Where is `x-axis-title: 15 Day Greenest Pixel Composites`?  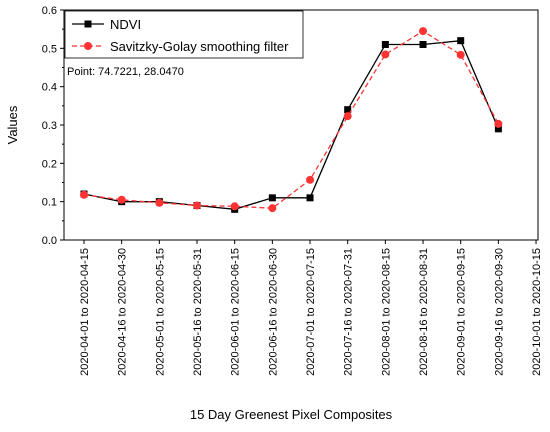 x-axis-title: 15 Day Greenest Pixel Composites is located at coordinates (291, 414).